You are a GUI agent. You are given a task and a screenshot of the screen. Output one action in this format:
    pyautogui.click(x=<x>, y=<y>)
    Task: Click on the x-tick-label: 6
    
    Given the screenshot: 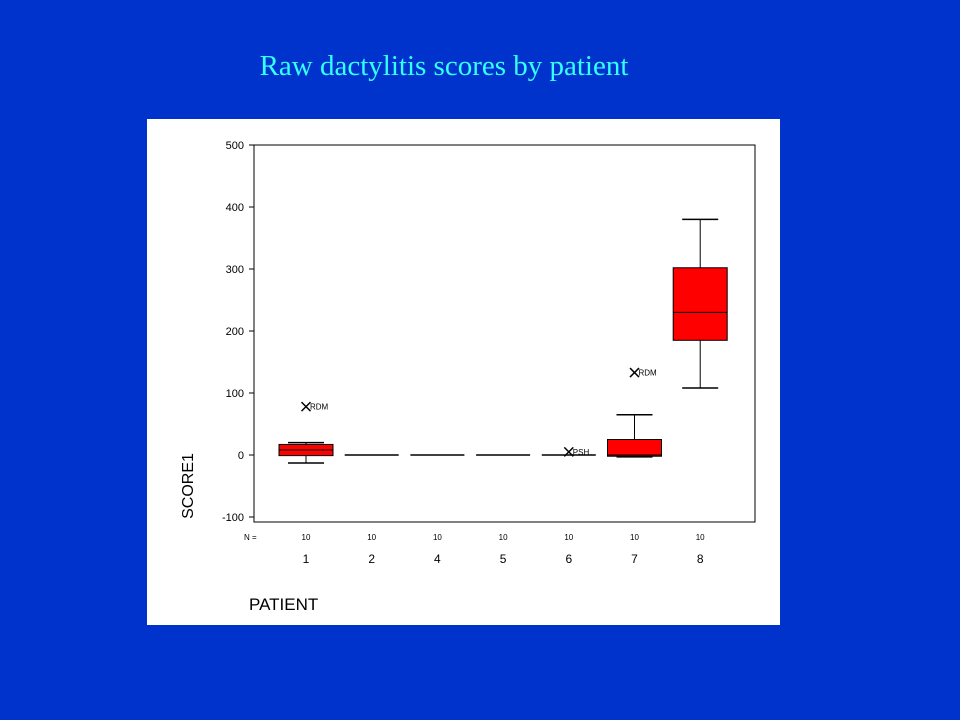 What is the action you would take?
    pyautogui.click(x=568, y=559)
    